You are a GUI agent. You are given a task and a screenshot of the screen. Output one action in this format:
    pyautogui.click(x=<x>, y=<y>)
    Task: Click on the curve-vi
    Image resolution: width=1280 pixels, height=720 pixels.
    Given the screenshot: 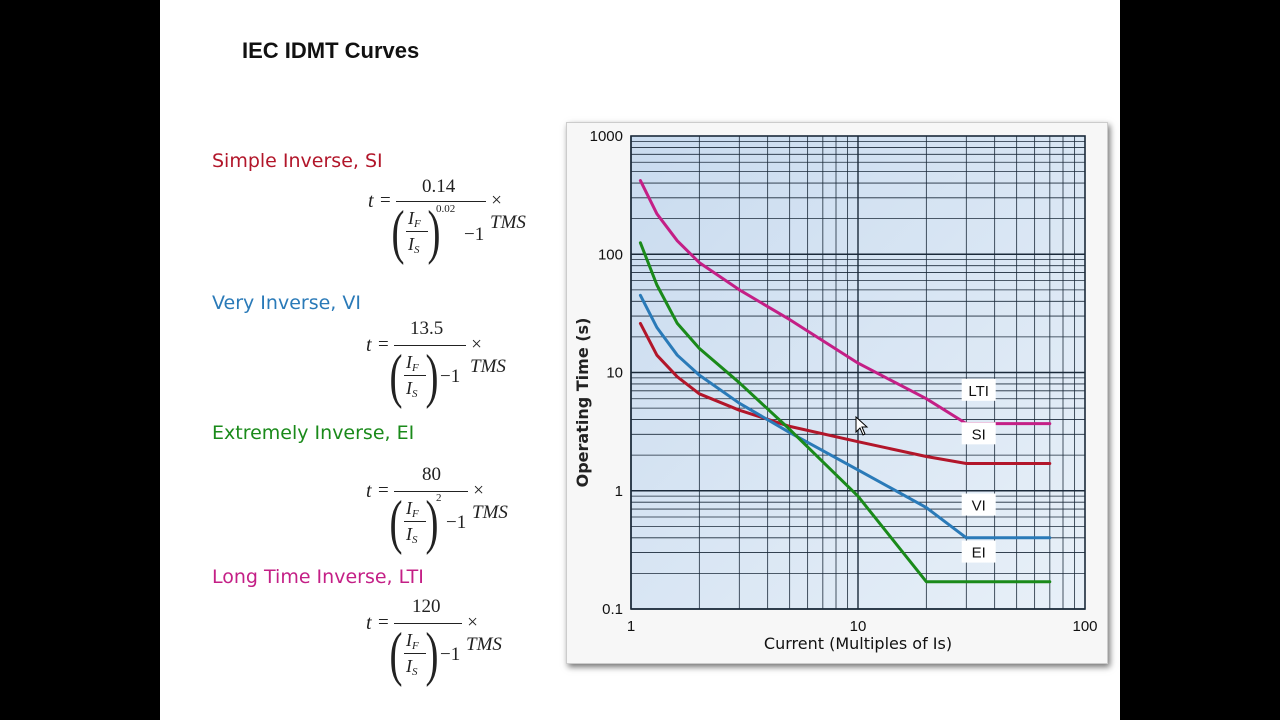 What is the action you would take?
    pyautogui.click(x=845, y=416)
    